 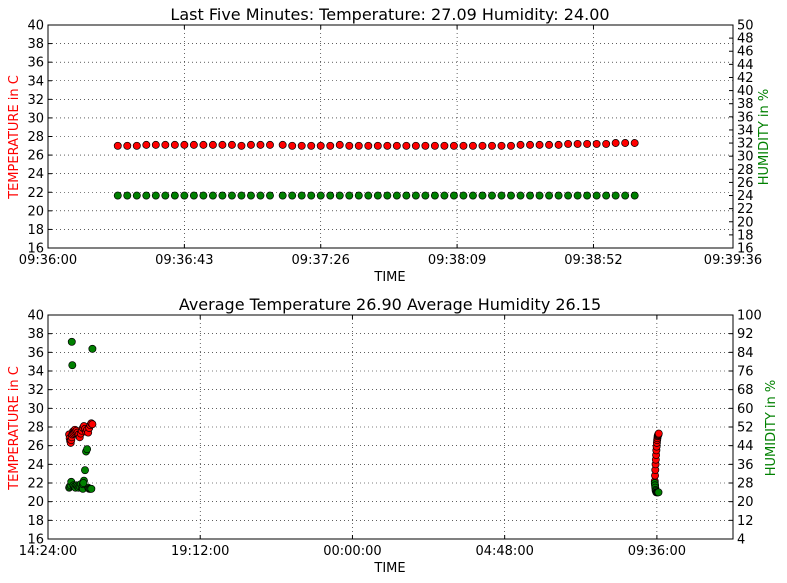 What do you see at coordinates (745, 52) in the screenshot?
I see `y2-tick-label: 46` at bounding box center [745, 52].